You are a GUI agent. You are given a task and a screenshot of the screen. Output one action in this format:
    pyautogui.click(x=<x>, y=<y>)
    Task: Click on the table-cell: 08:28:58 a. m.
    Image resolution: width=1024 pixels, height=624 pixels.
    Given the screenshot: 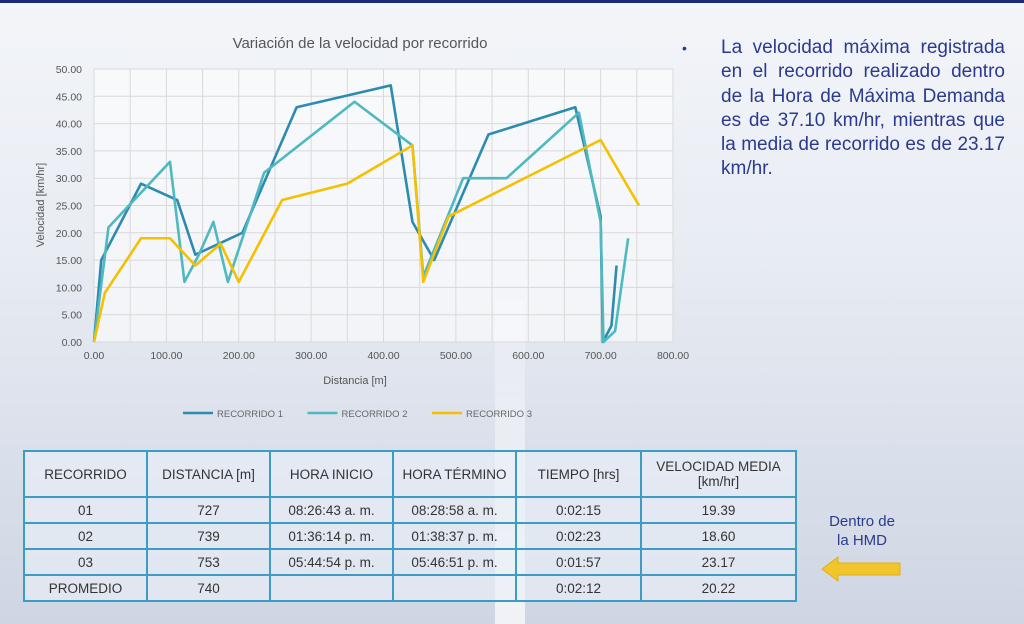 What is the action you would take?
    pyautogui.click(x=454, y=510)
    